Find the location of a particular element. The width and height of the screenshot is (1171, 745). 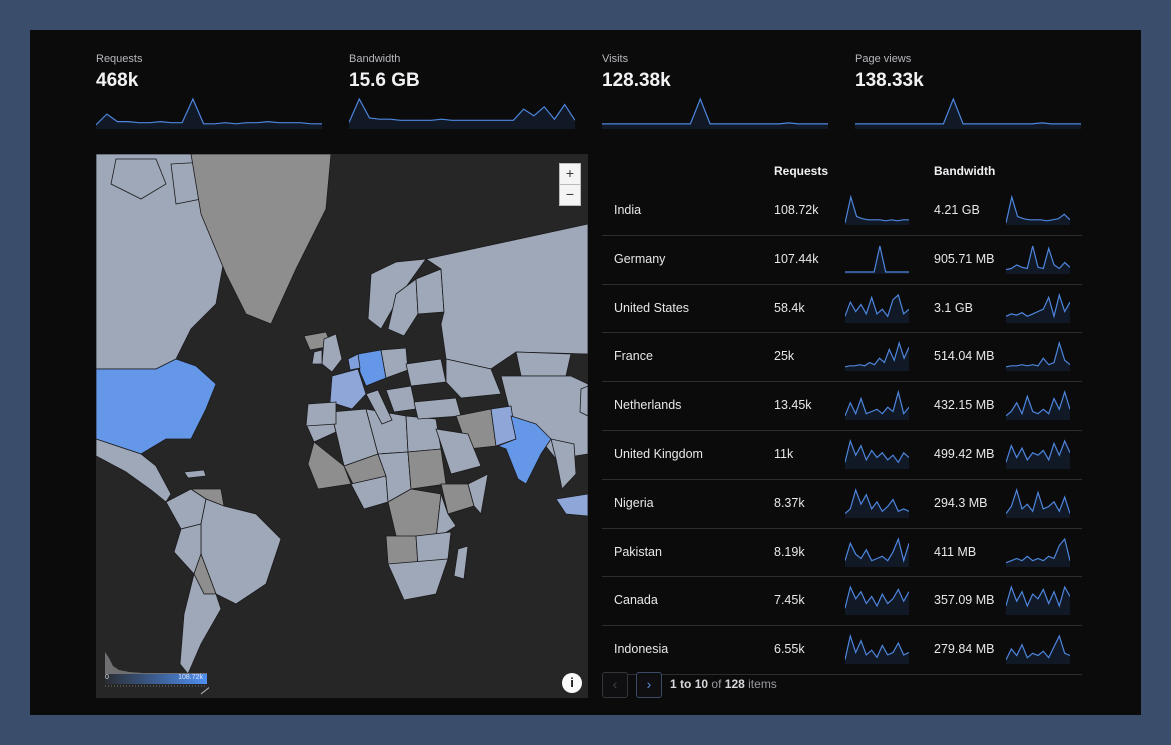

country-mongolia is located at coordinates (543, 364).